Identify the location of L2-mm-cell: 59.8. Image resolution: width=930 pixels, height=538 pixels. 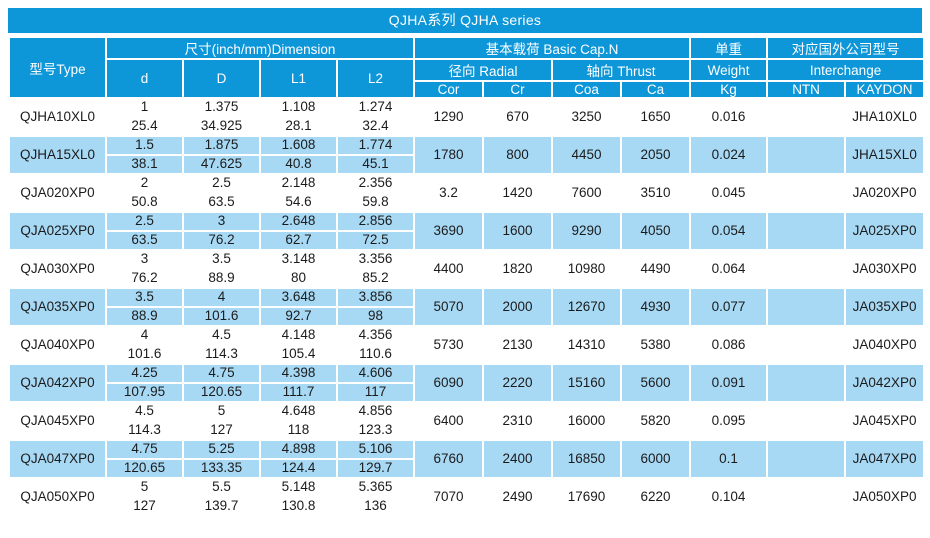
(375, 202).